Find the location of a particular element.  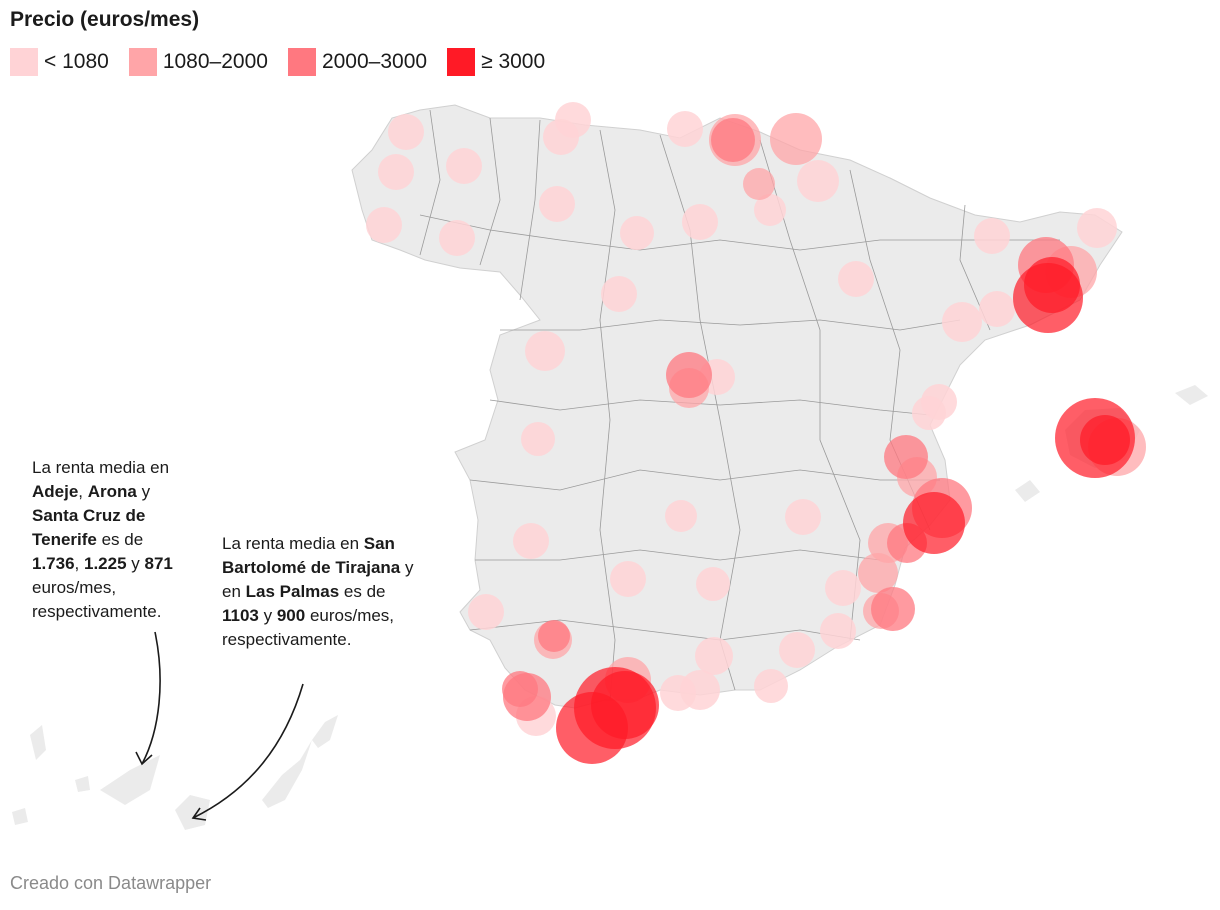

arrowhead-tenerife is located at coordinates (144, 758).